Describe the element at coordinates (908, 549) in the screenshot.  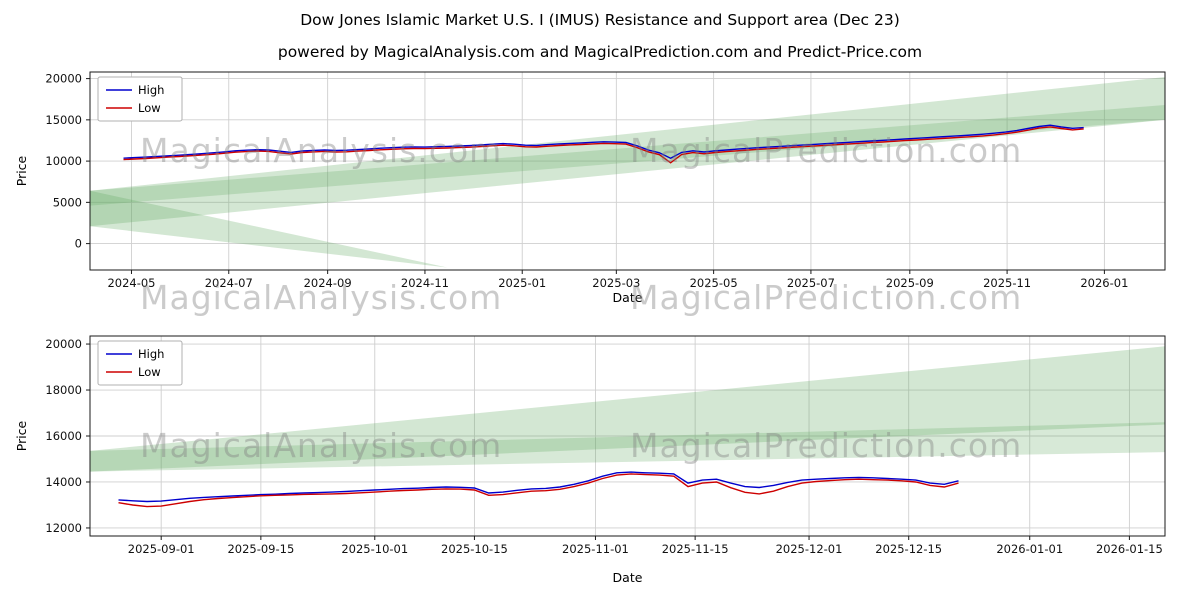
I see `x-tick-label: 2025-12-15` at that location.